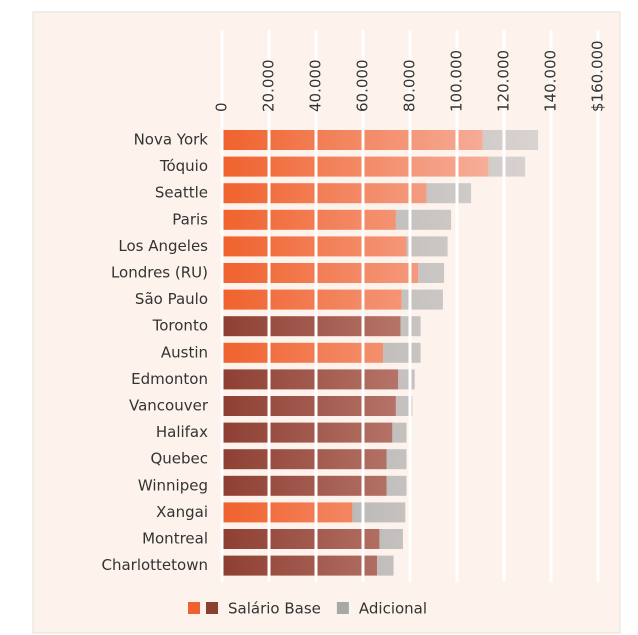 The image size is (638, 635). What do you see at coordinates (269, 86) in the screenshot?
I see `x-tick-label: 20.000` at bounding box center [269, 86].